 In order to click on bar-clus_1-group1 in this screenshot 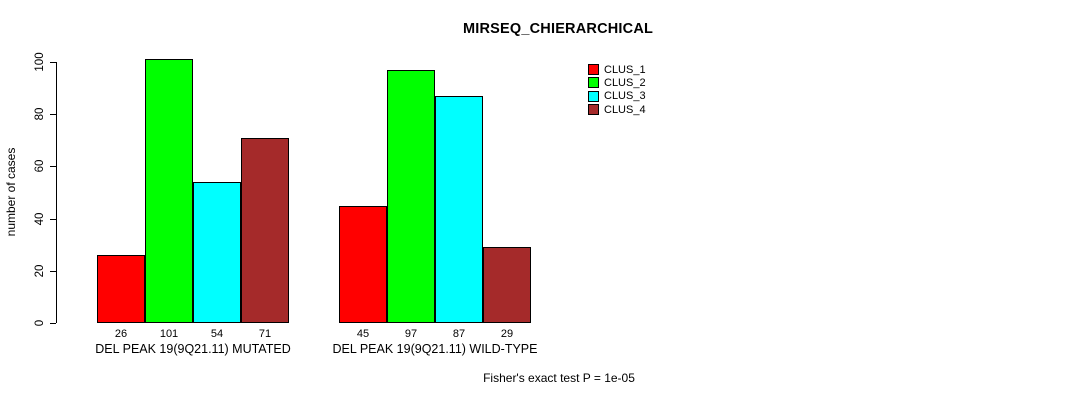, I will do `click(121, 289)`.